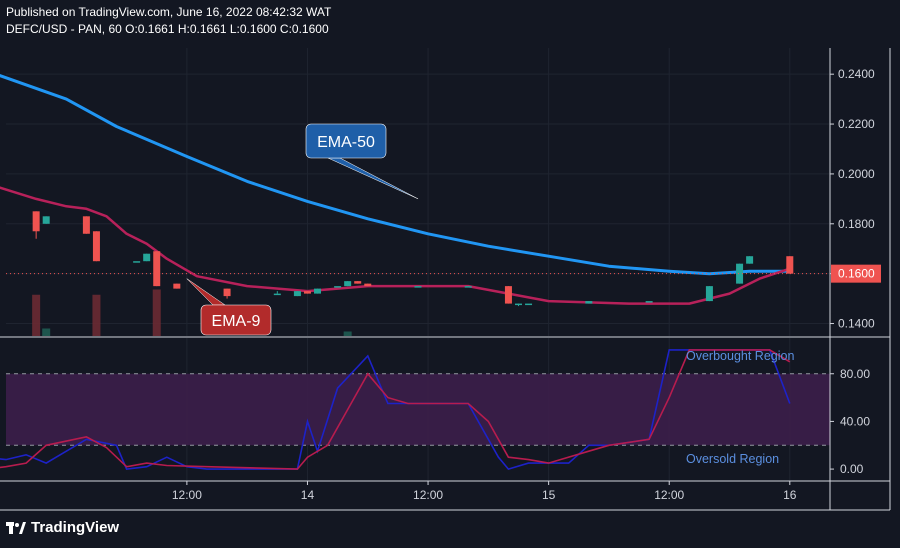 The image size is (900, 548). Describe the element at coordinates (732, 459) in the screenshot. I see `oversold-label: Oversold Region` at that location.